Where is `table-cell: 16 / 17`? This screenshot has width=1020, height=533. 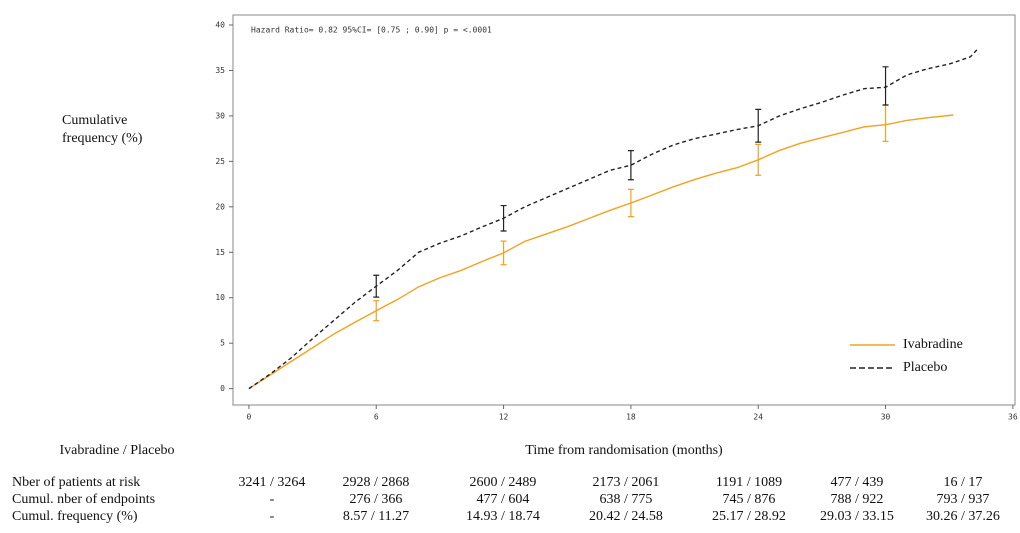
table-cell: 16 / 17 is located at coordinates (963, 482).